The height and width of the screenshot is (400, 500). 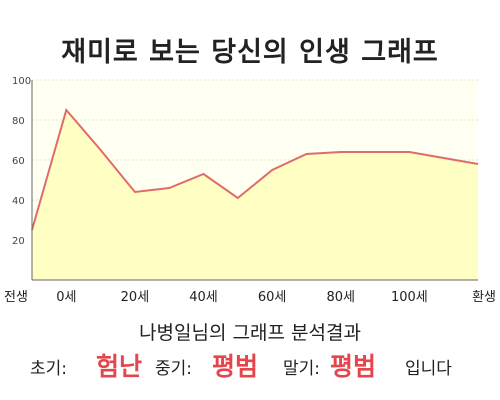 I want to click on y-tick-labels: 20 40 60 80 100, so click(x=21, y=161).